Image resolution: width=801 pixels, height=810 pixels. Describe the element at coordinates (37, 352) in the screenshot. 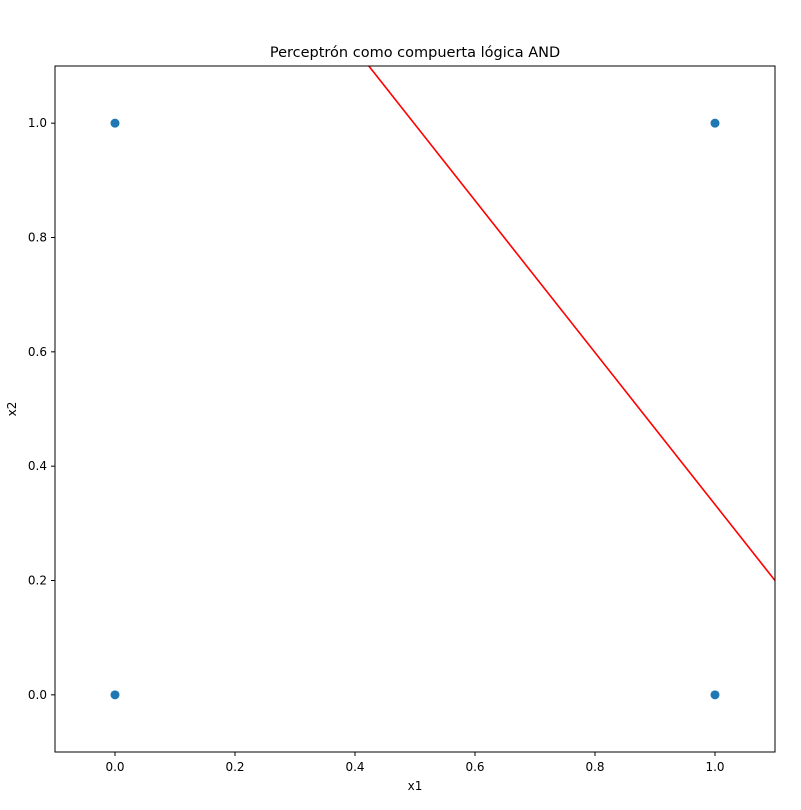

I see `y-tick-label: 0.6` at that location.